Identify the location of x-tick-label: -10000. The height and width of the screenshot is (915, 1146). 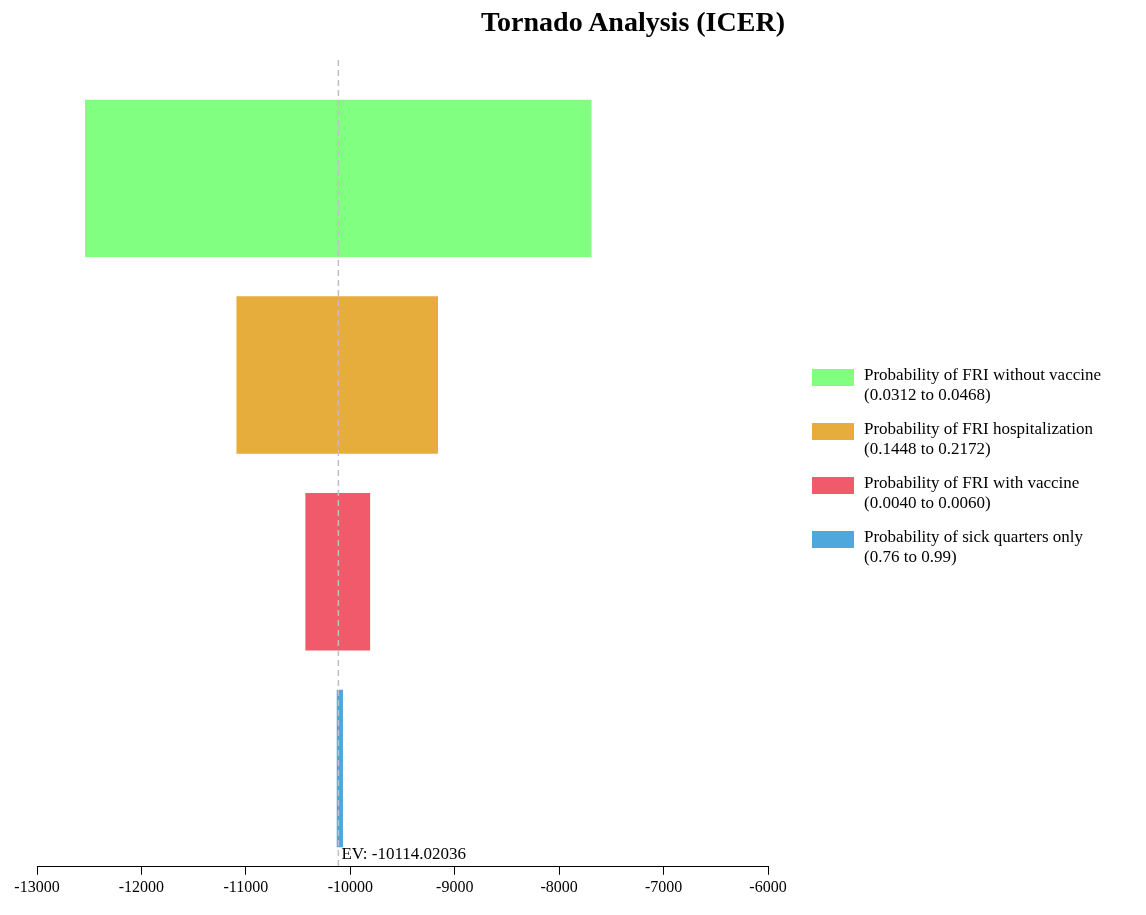
(350, 886).